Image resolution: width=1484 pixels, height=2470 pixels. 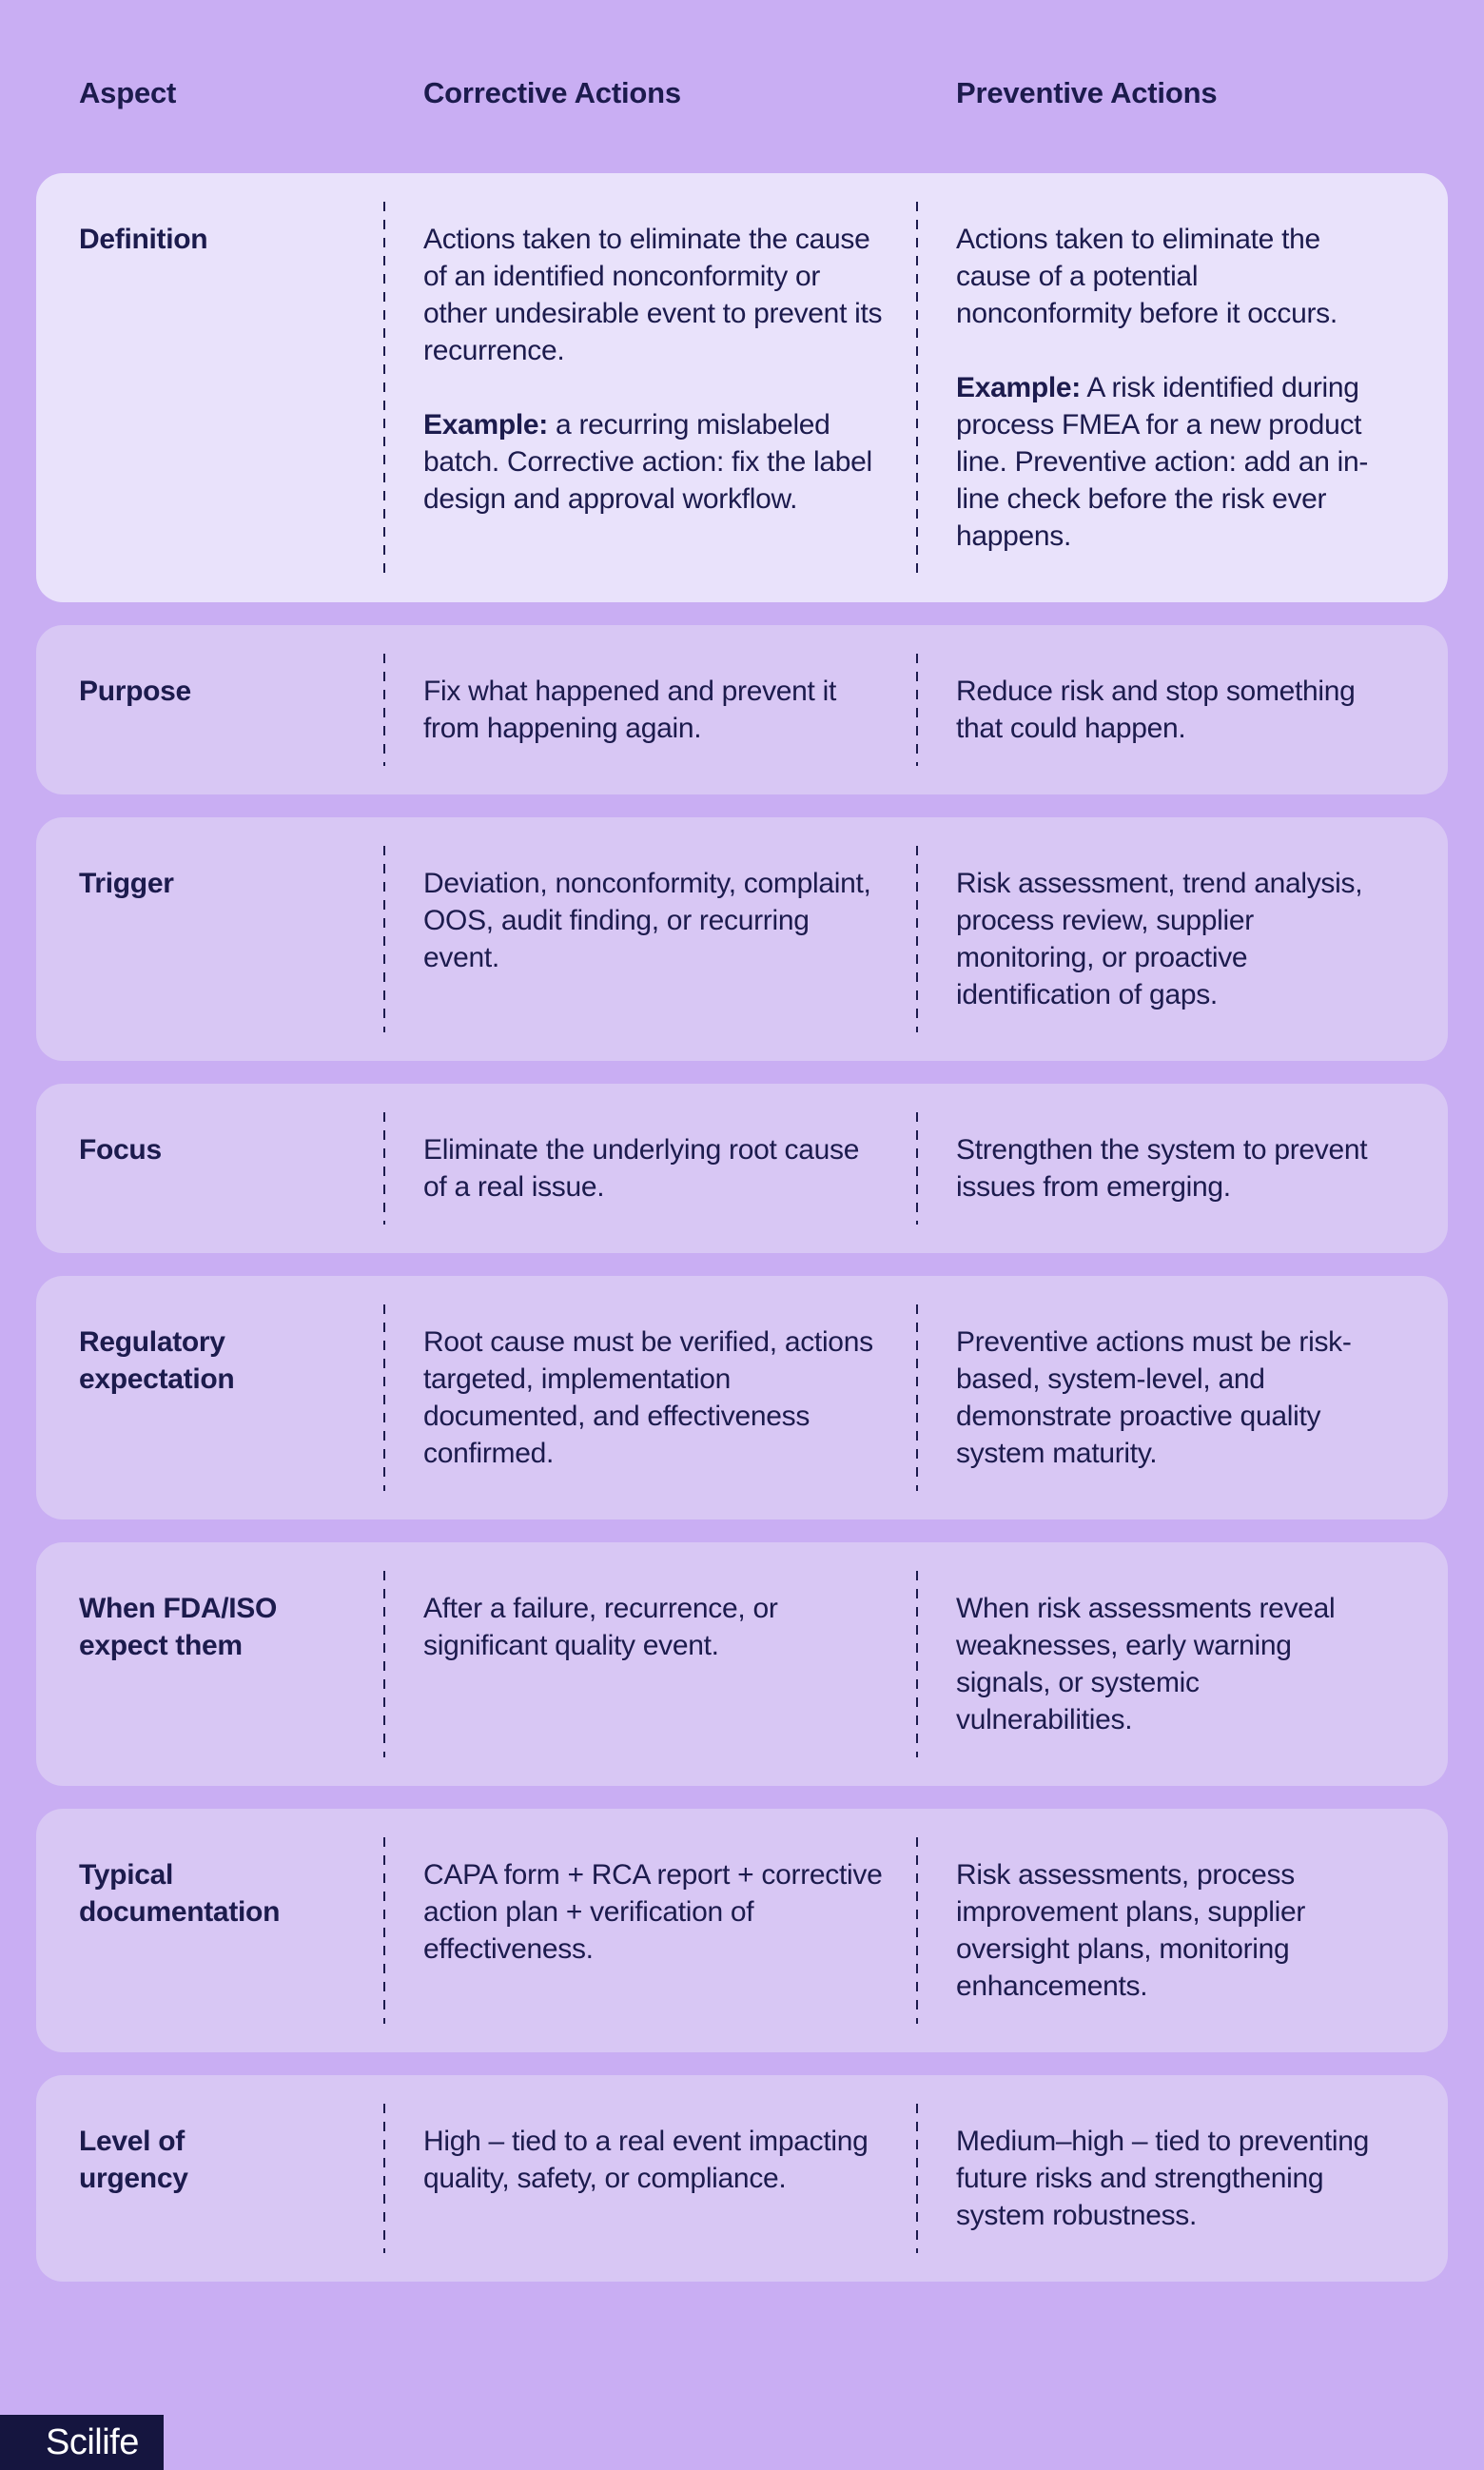 I want to click on aspect-label-trigger: Trigger, so click(x=126, y=883).